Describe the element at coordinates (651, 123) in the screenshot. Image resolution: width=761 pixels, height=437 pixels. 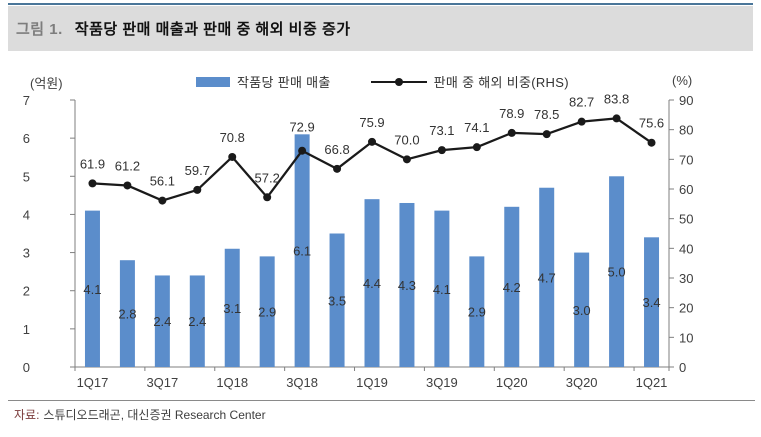
I see `line-value-label: 75.6` at that location.